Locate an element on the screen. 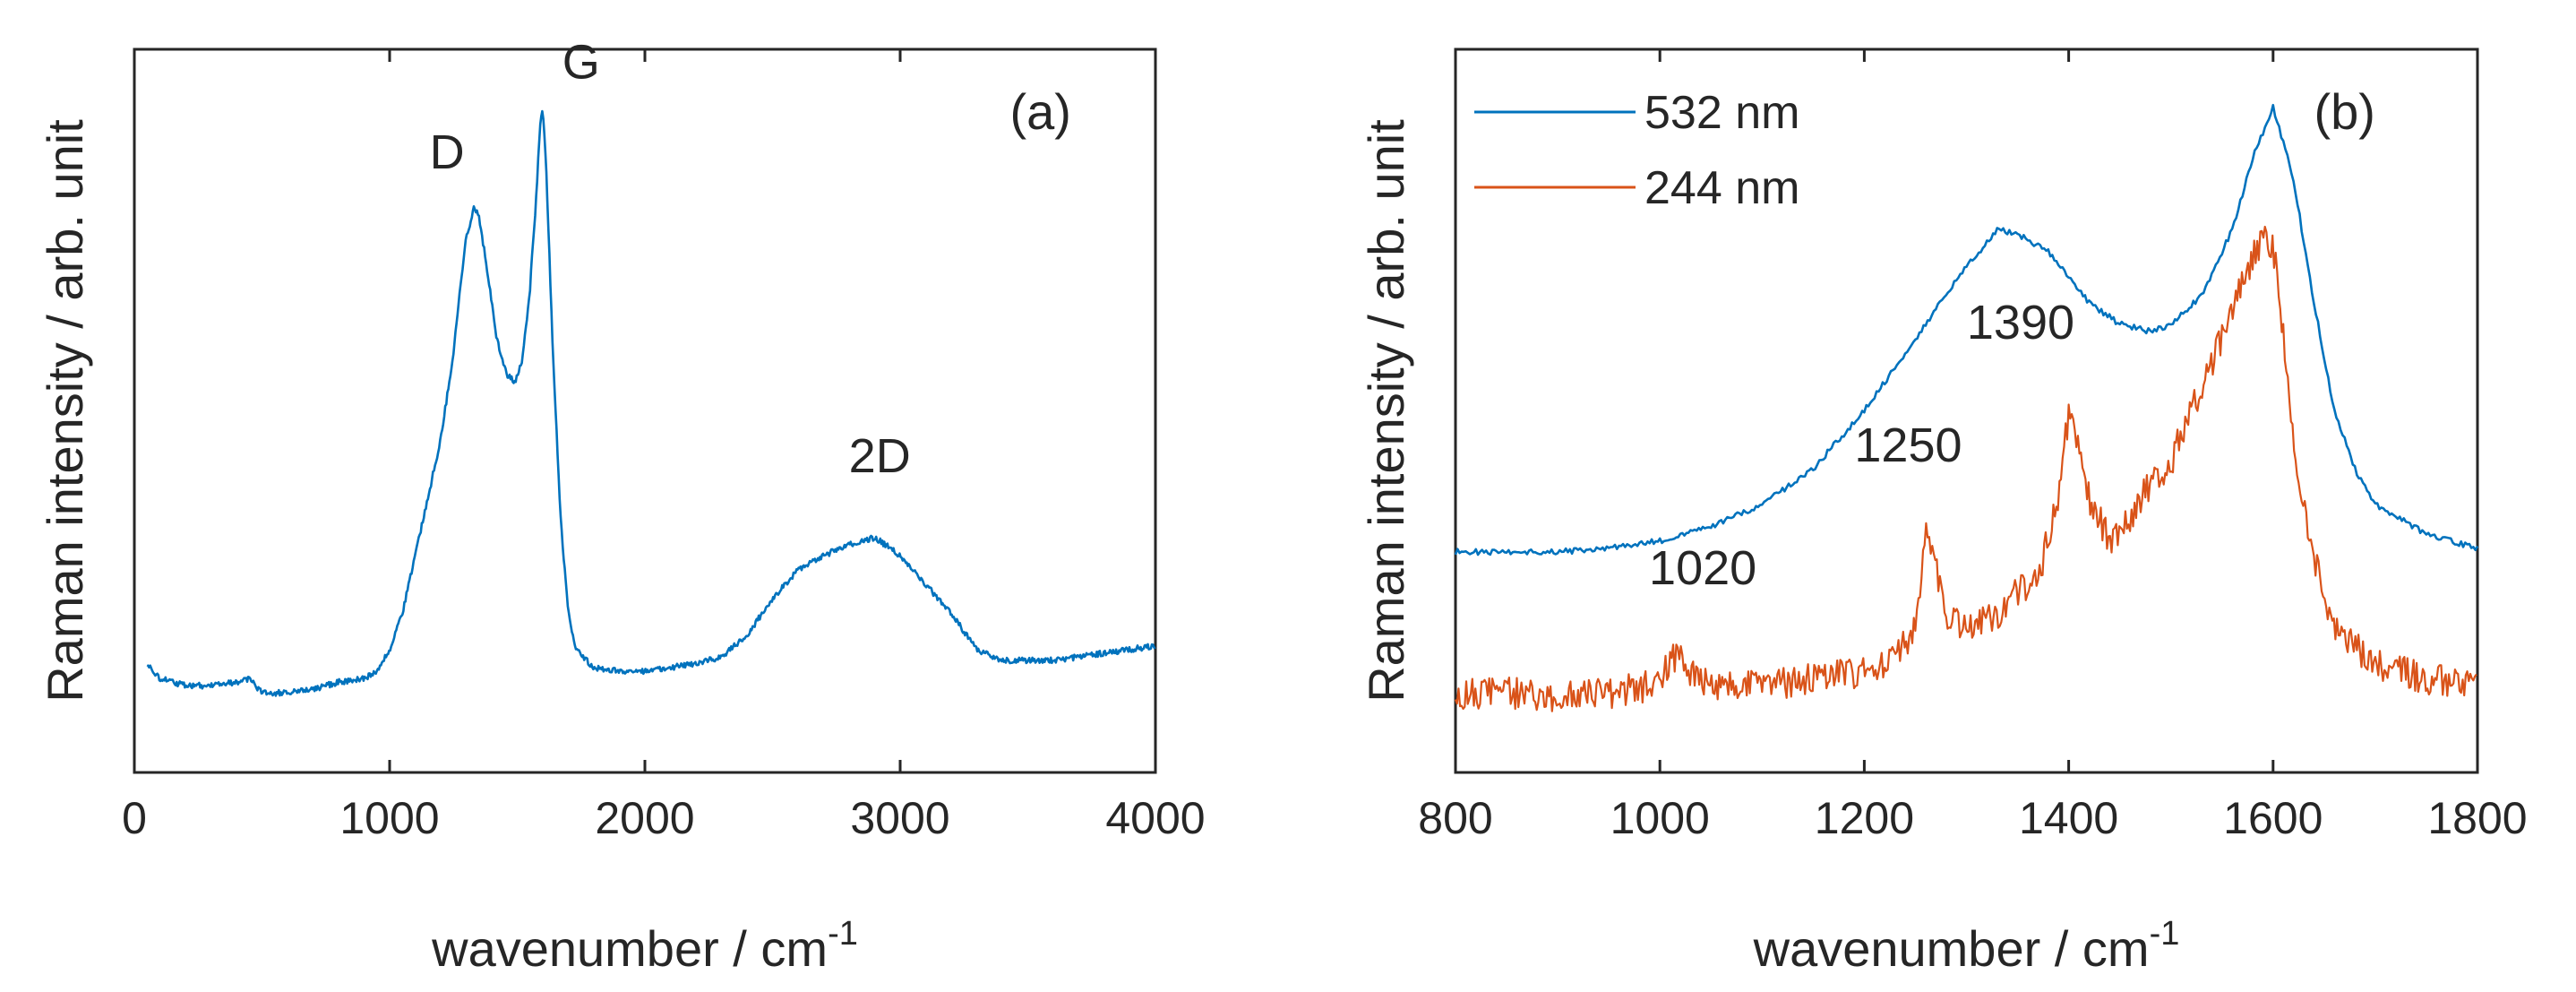 This screenshot has width=2576, height=992. panel-tag: (a) is located at coordinates (1040, 111).